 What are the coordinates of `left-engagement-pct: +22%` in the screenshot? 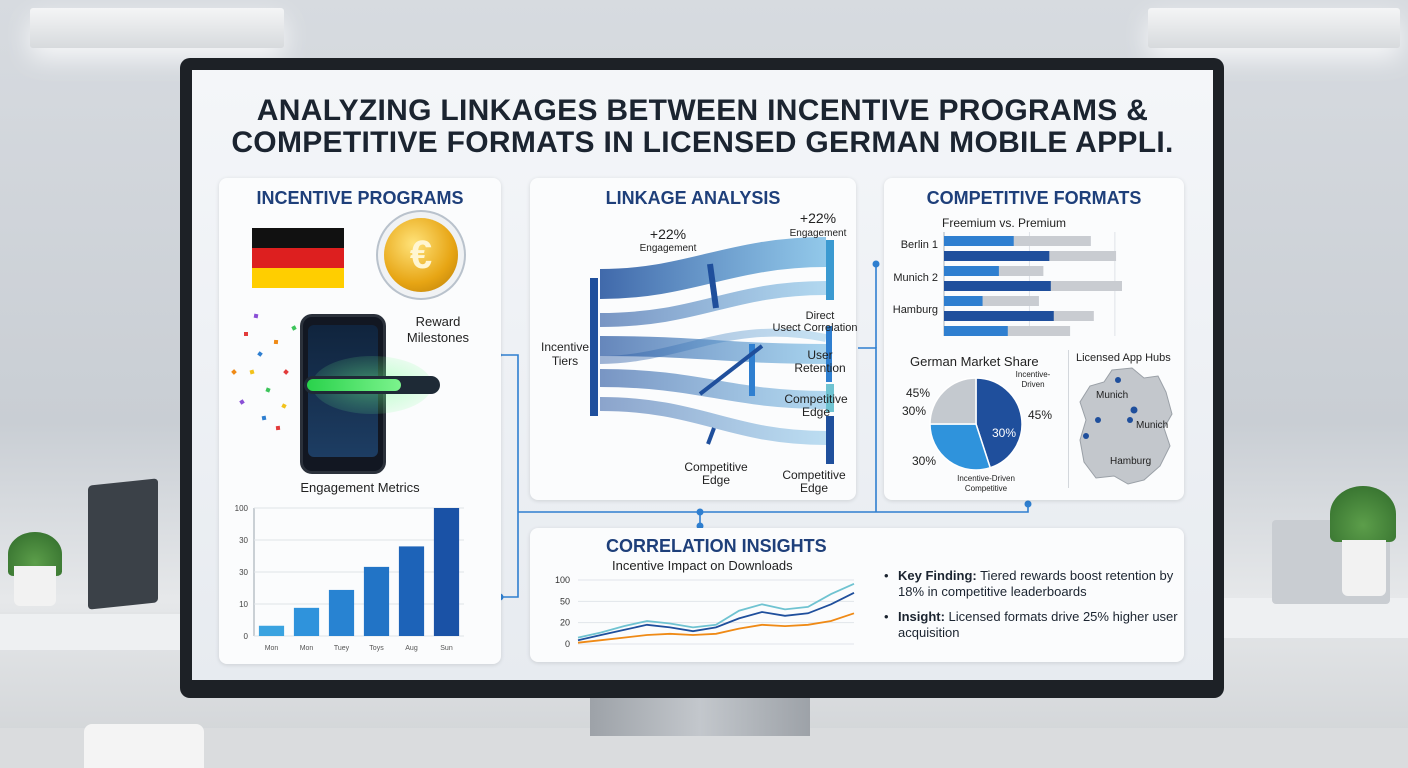 It's located at (668, 234).